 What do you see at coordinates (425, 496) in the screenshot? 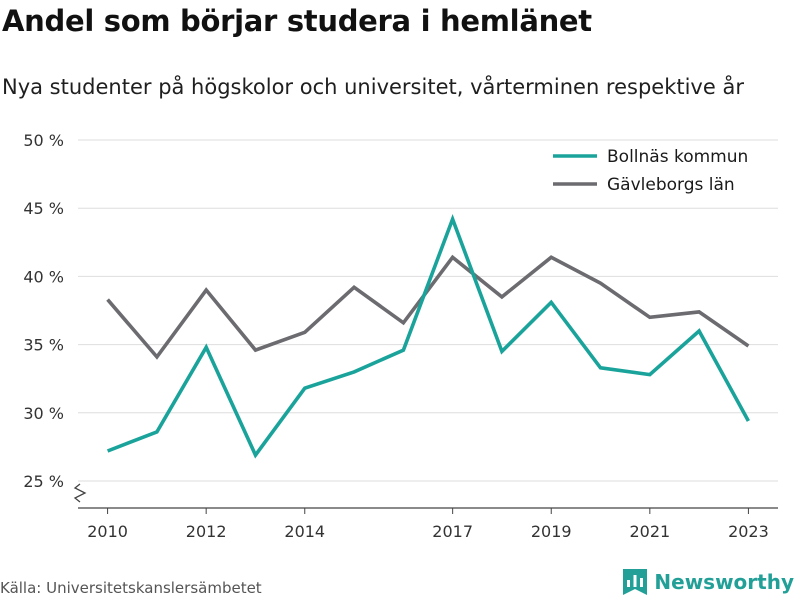
I see `x-axis` at bounding box center [425, 496].